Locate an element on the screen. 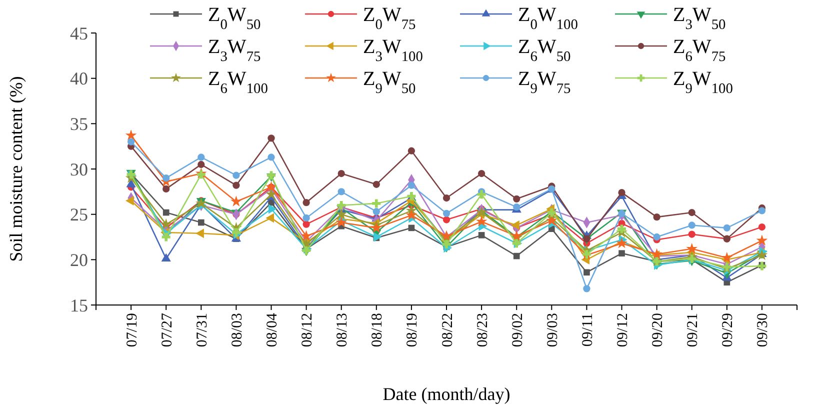  legend-label: Z$_{6}$W$_{50}$ is located at coordinates (544, 50).